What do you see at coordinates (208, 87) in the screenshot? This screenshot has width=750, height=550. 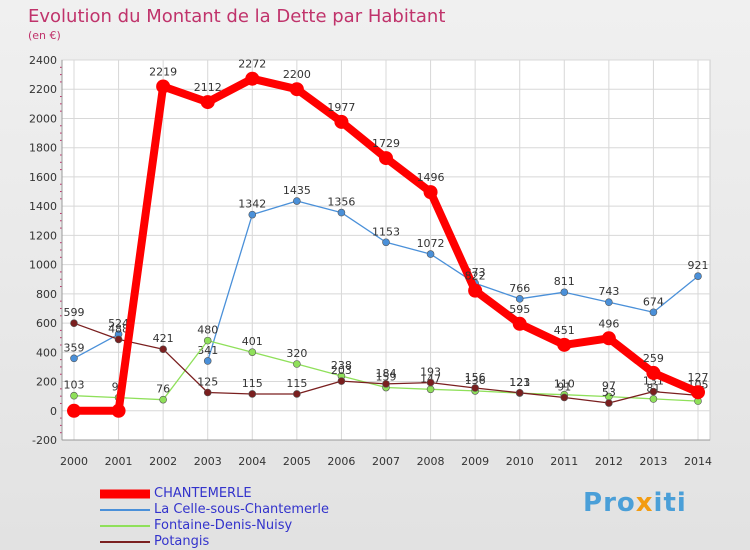 I see `data-label-0: 2112` at bounding box center [208, 87].